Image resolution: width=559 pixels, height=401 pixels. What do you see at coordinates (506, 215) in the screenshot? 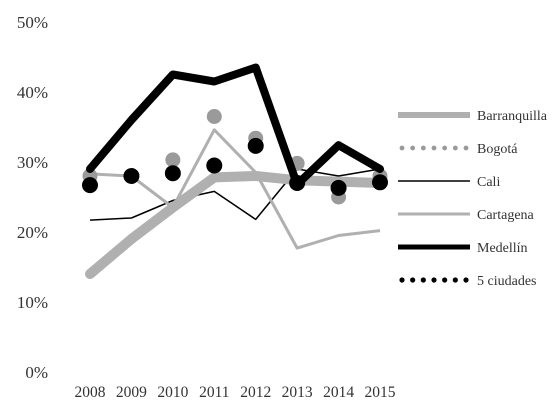
I see `legend-label: Cartagena` at bounding box center [506, 215].